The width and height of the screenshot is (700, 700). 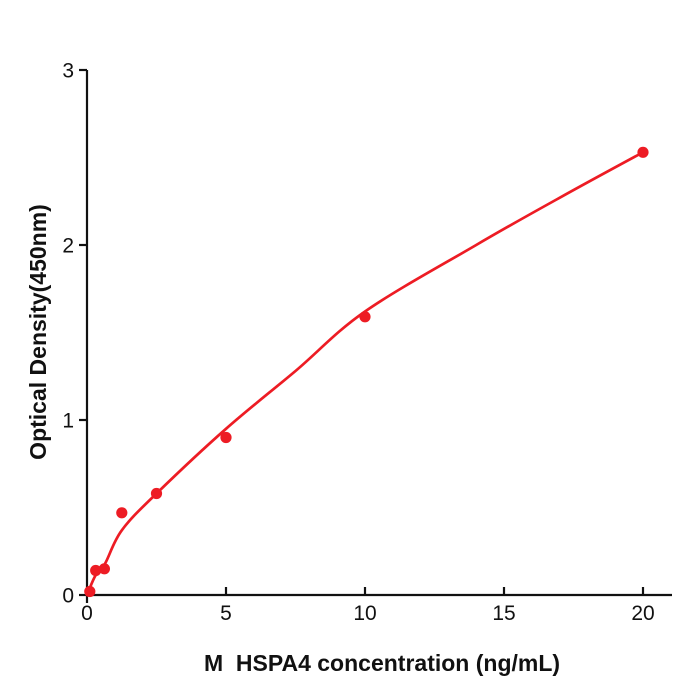 What do you see at coordinates (68, 421) in the screenshot?
I see `y-tick-label: 1` at bounding box center [68, 421].